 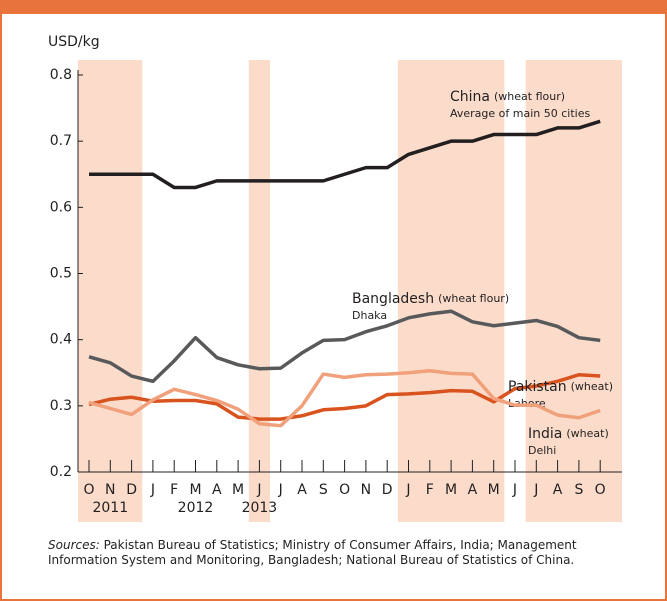 What do you see at coordinates (110, 508) in the screenshot?
I see `year-label: 2011` at bounding box center [110, 508].